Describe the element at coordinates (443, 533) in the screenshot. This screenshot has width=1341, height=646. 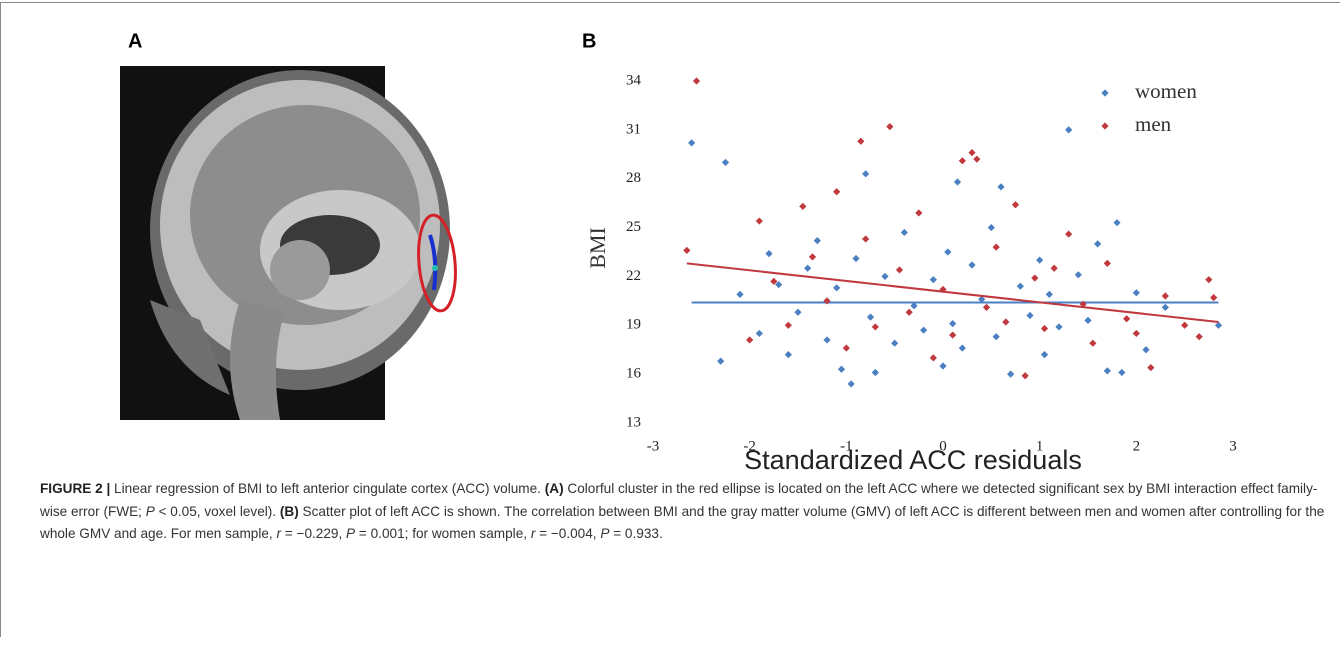
I see `caption-text: = 0.001; for women sample,` at that location.